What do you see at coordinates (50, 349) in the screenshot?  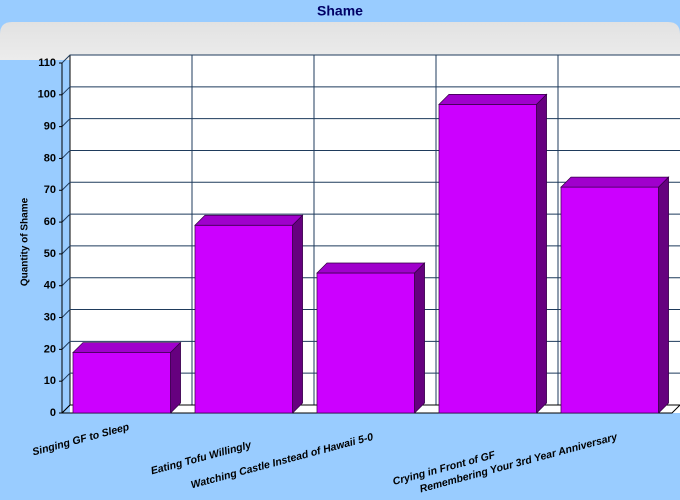 I see `y-tick-label: 20` at bounding box center [50, 349].